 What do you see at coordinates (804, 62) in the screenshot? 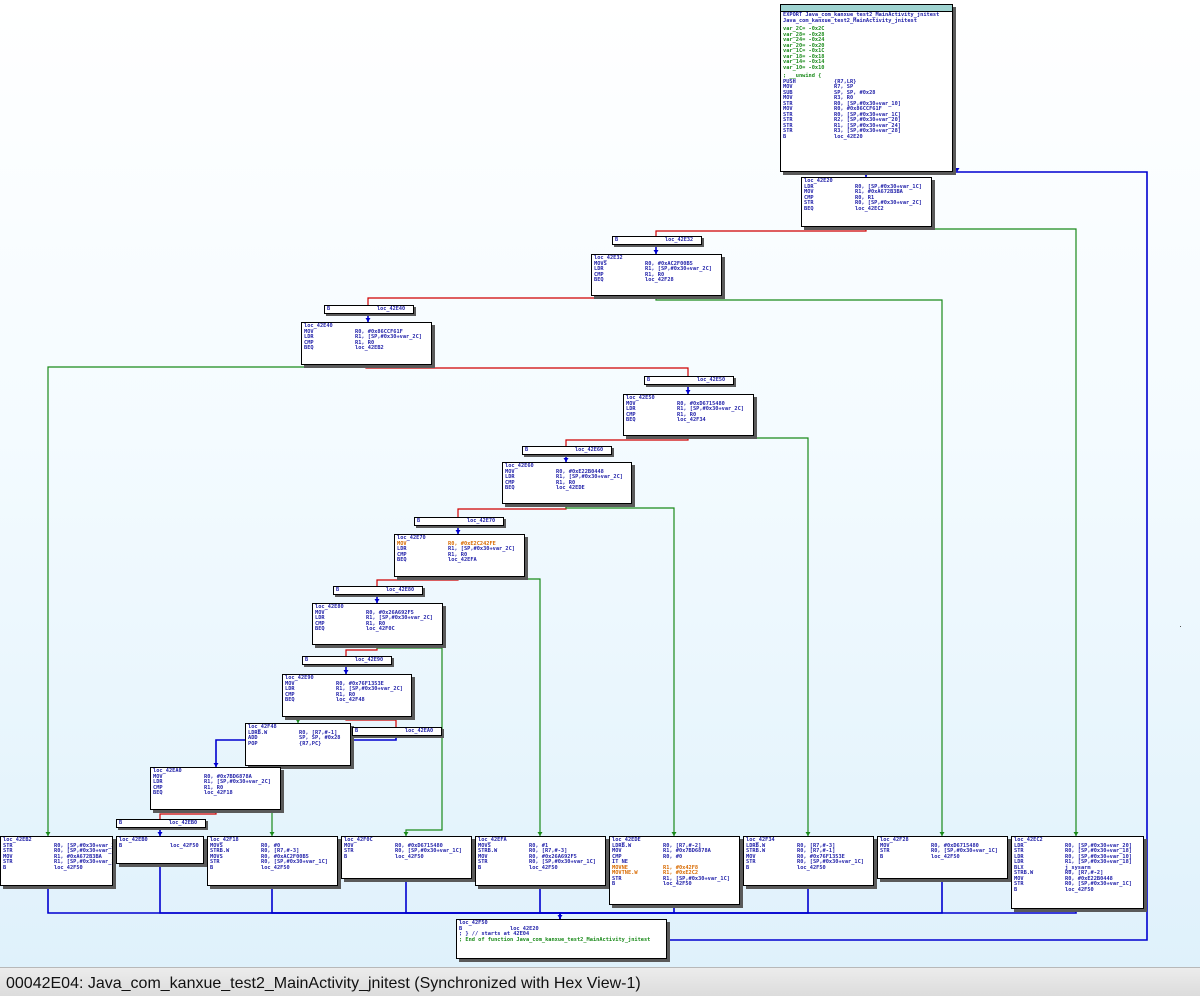
I see `code-line: var_14= -0x14` at bounding box center [804, 62].